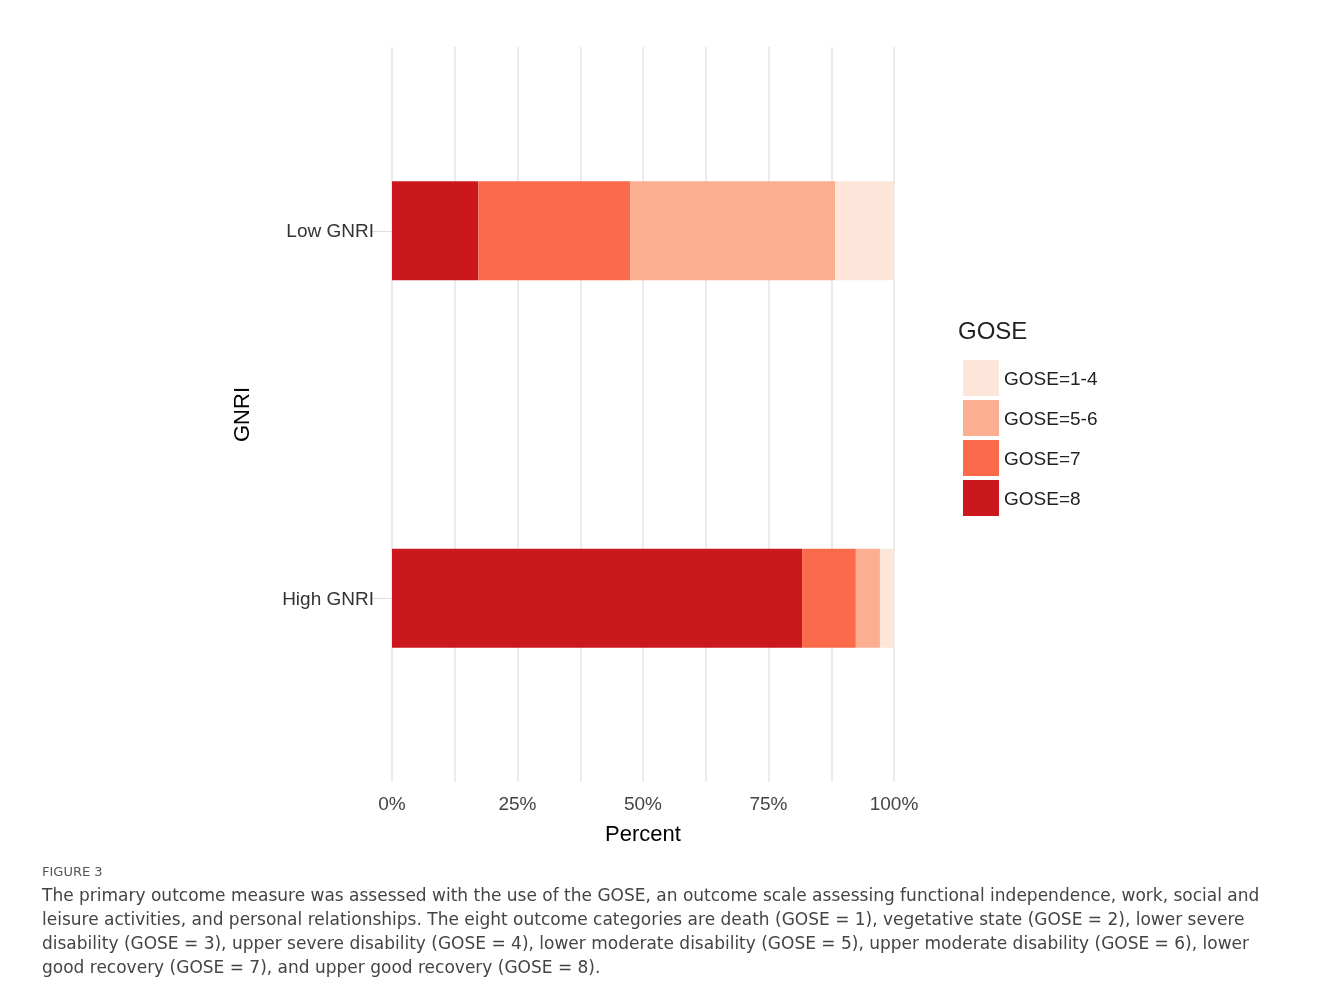 The height and width of the screenshot is (1000, 1320). Describe the element at coordinates (392, 803) in the screenshot. I see `x-tick-label: 0%` at that location.